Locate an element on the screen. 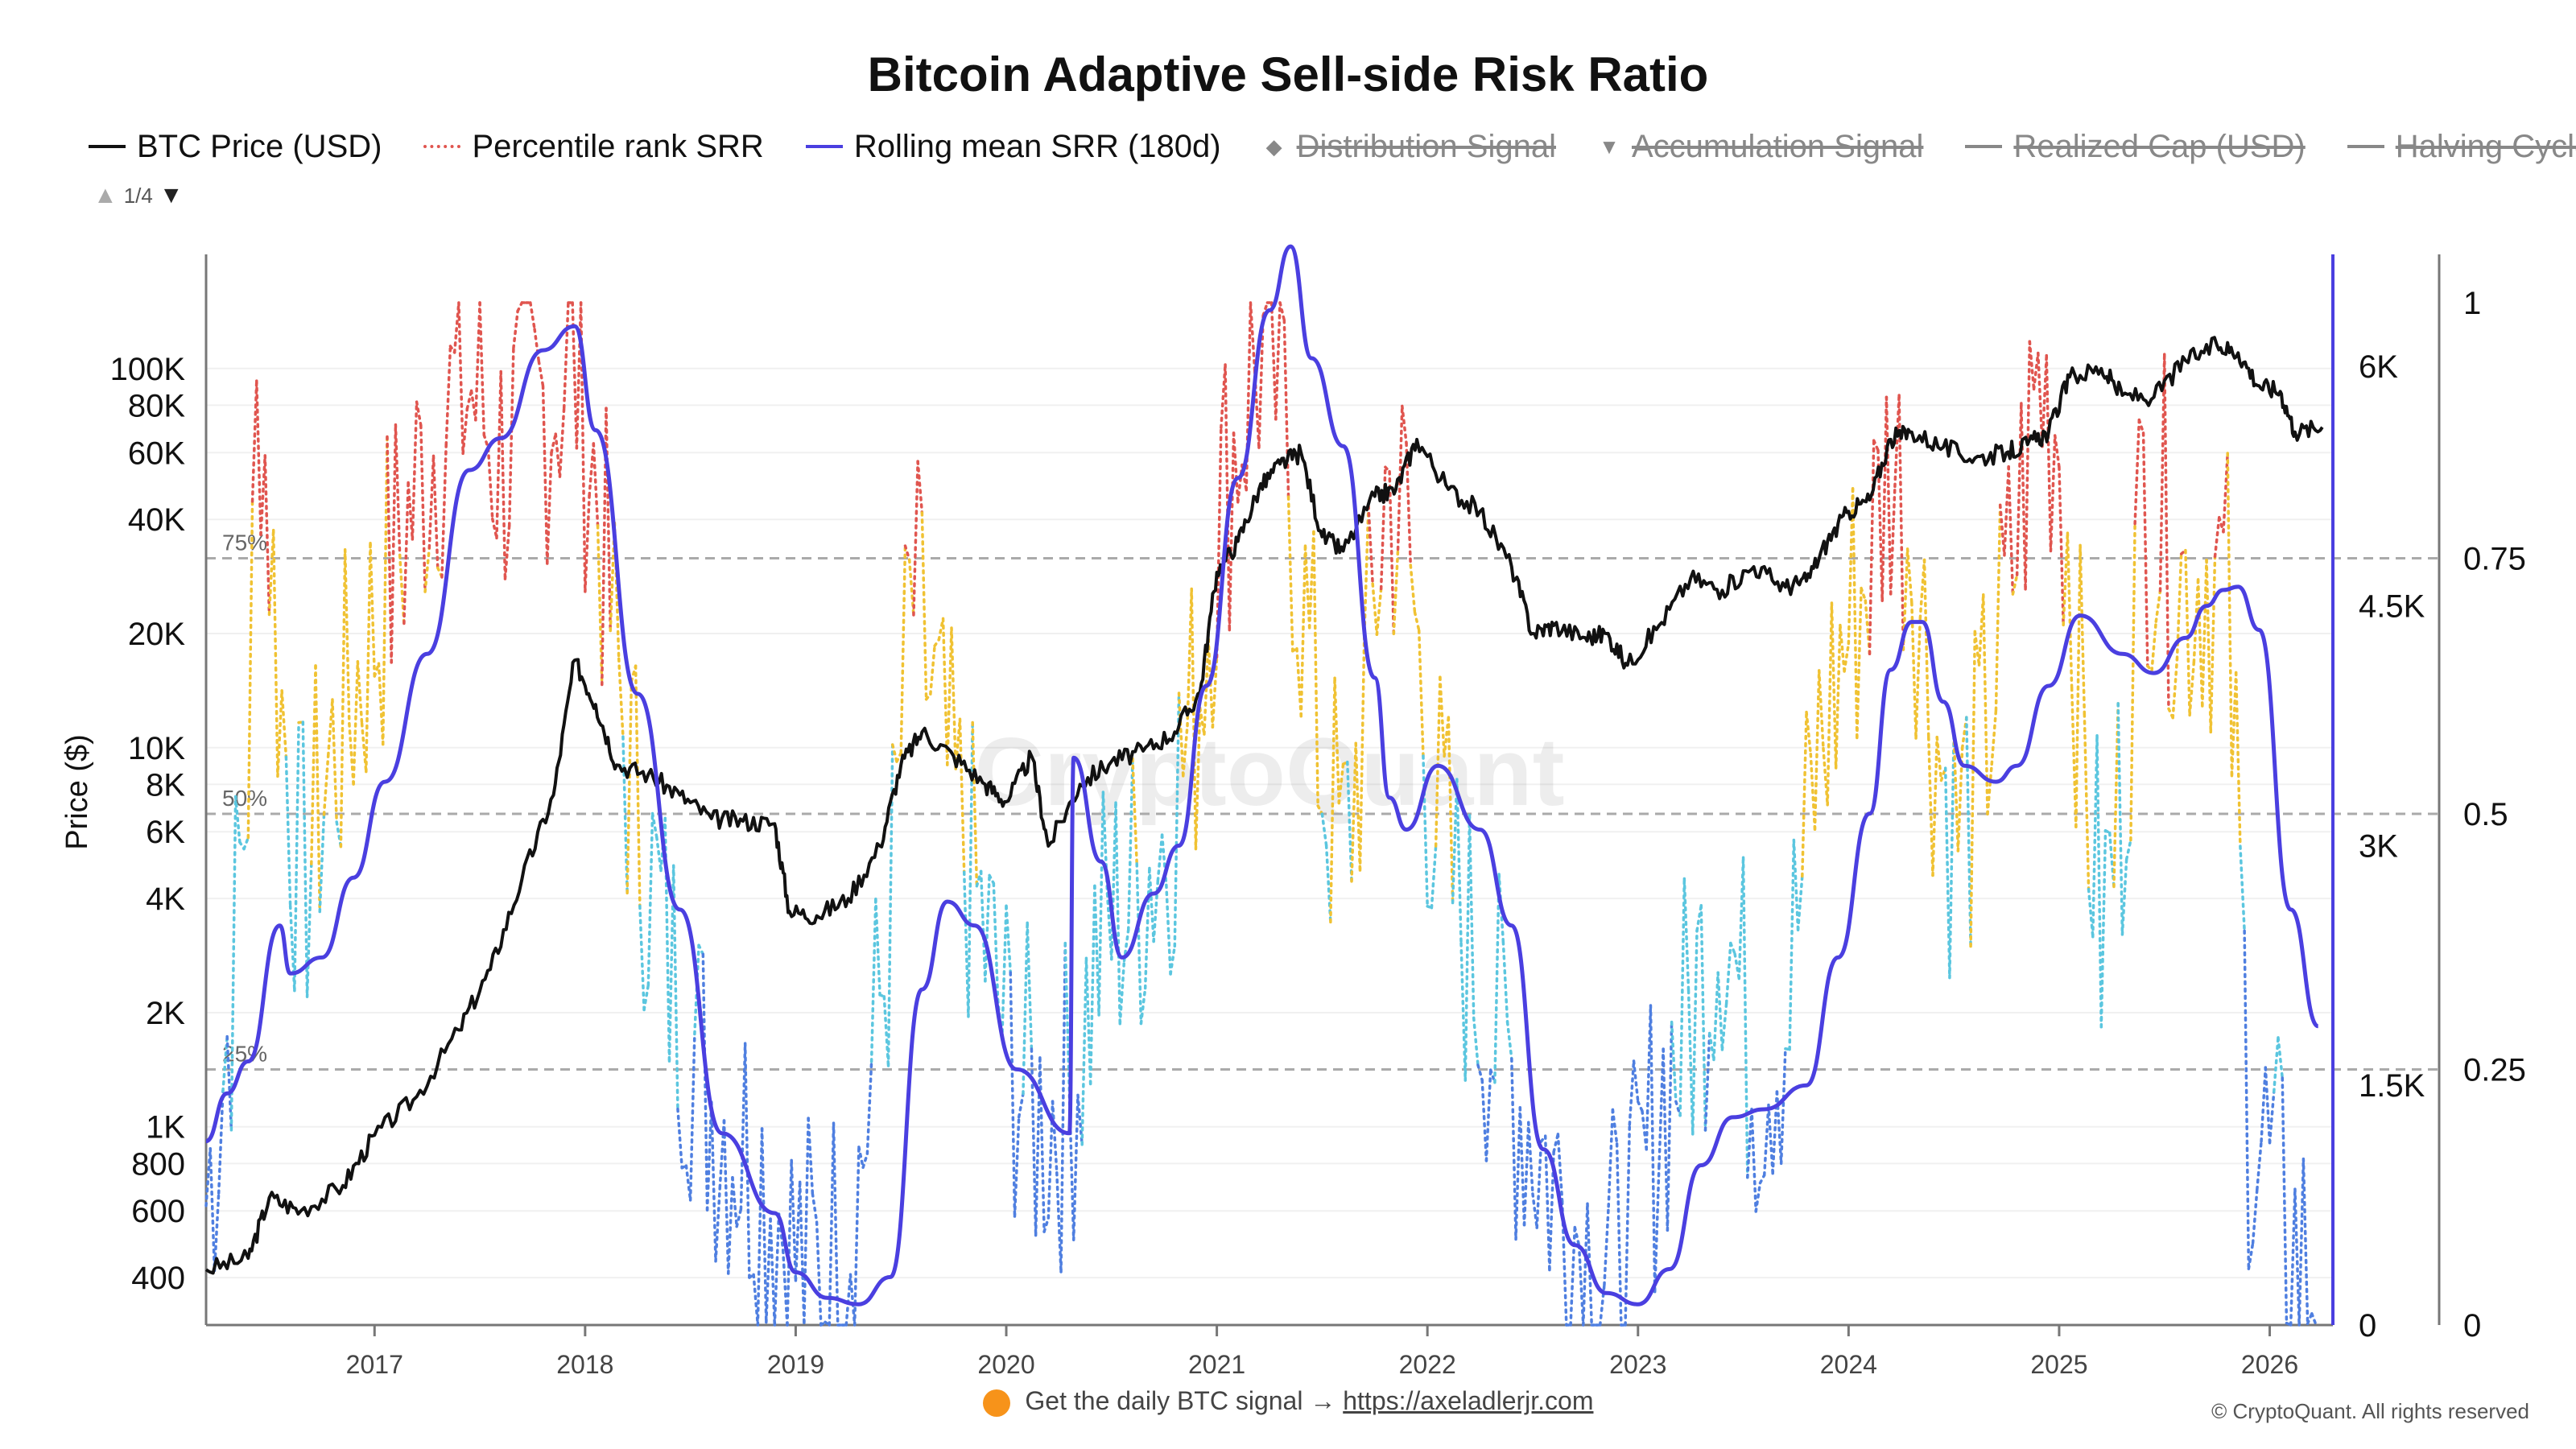 Image resolution: width=2576 pixels, height=1449 pixels. pager-down-icon: ▼ is located at coordinates (171, 195).